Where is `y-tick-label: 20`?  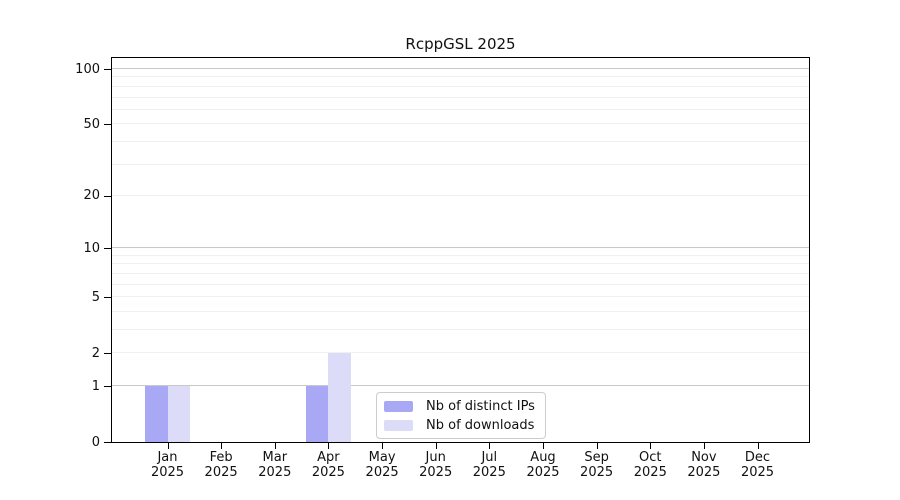 y-tick-label: 20 is located at coordinates (91, 196).